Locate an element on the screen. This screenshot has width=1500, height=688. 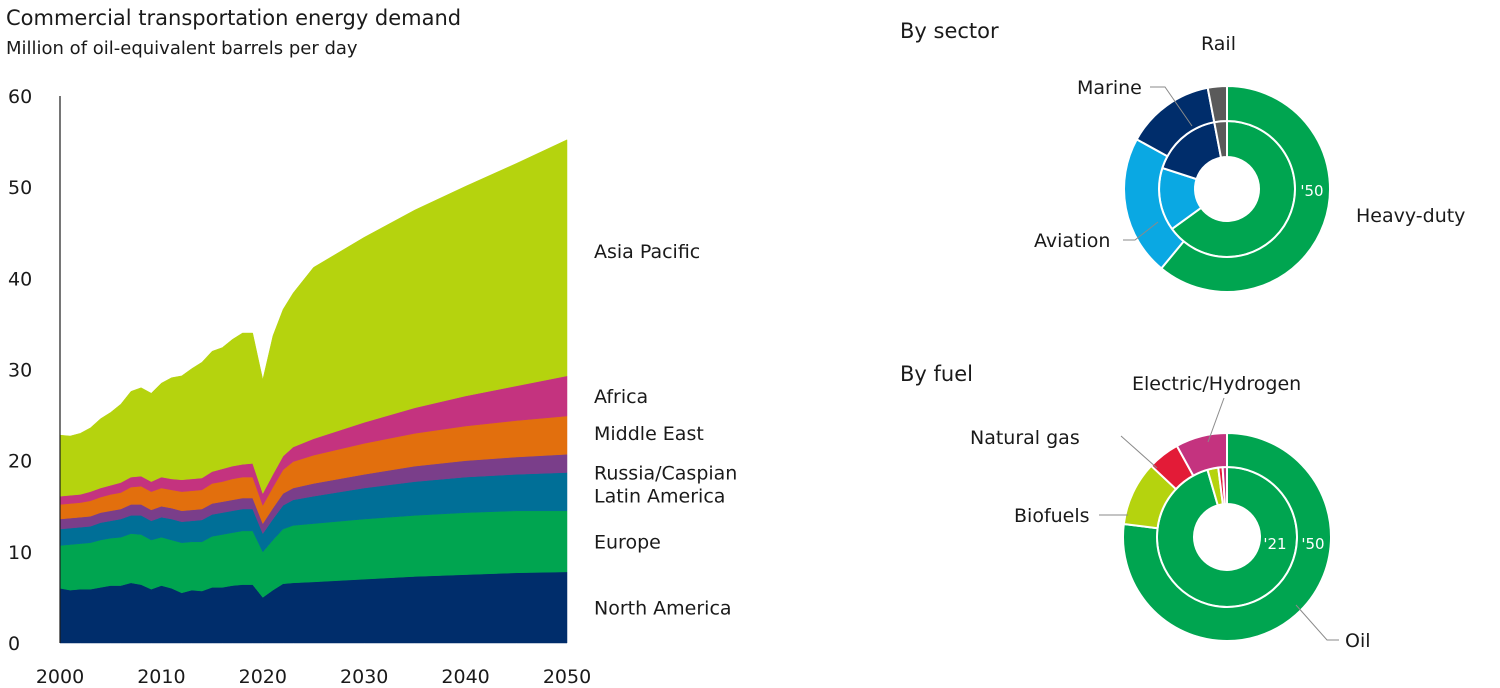
donut-label-marine: Marine is located at coordinates (1109, 88).